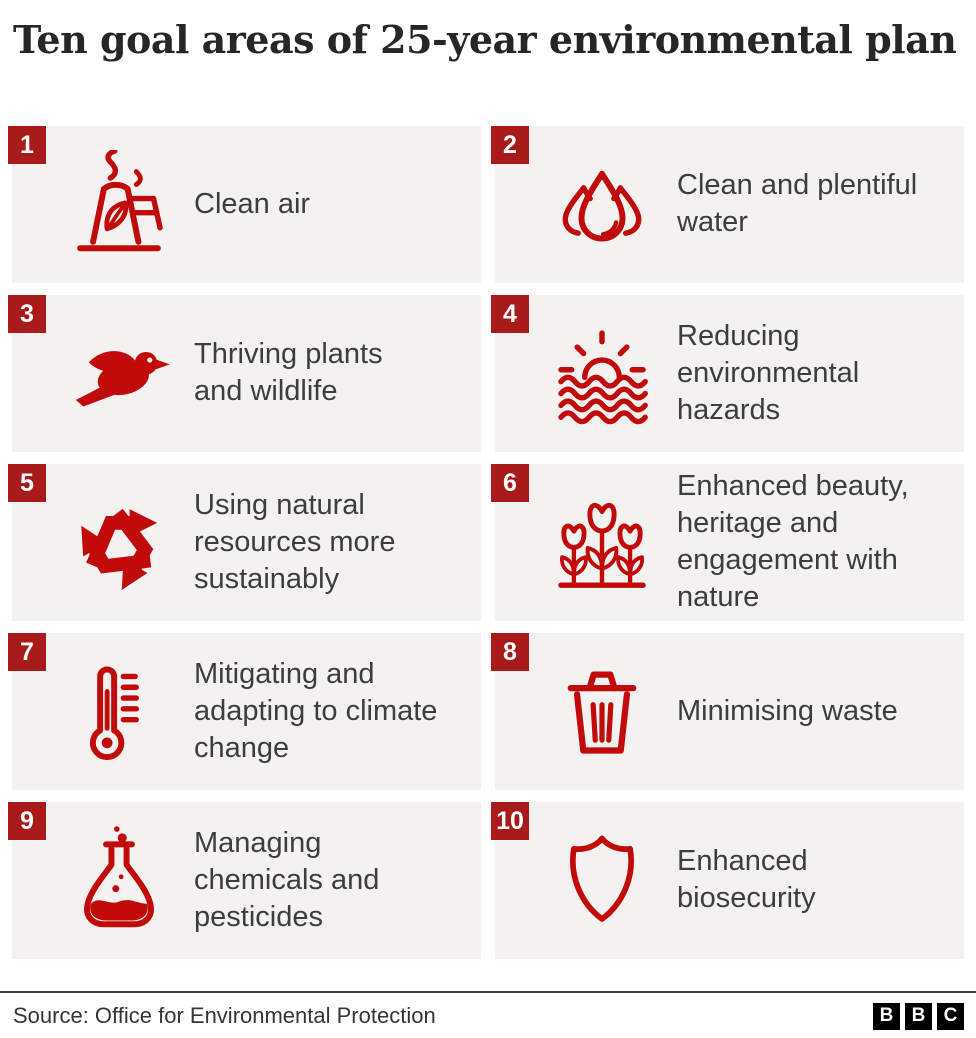  What do you see at coordinates (27, 482) in the screenshot?
I see `goal-number-badge: 5` at bounding box center [27, 482].